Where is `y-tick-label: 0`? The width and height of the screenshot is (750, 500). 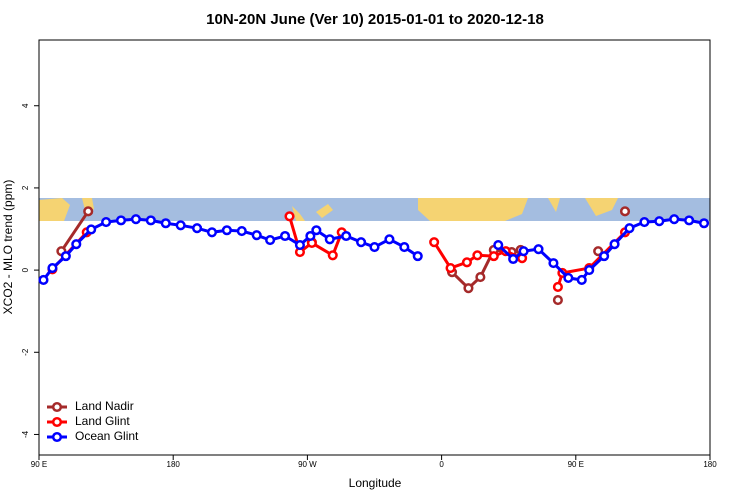 y-tick-label: 0 is located at coordinates (25, 269).